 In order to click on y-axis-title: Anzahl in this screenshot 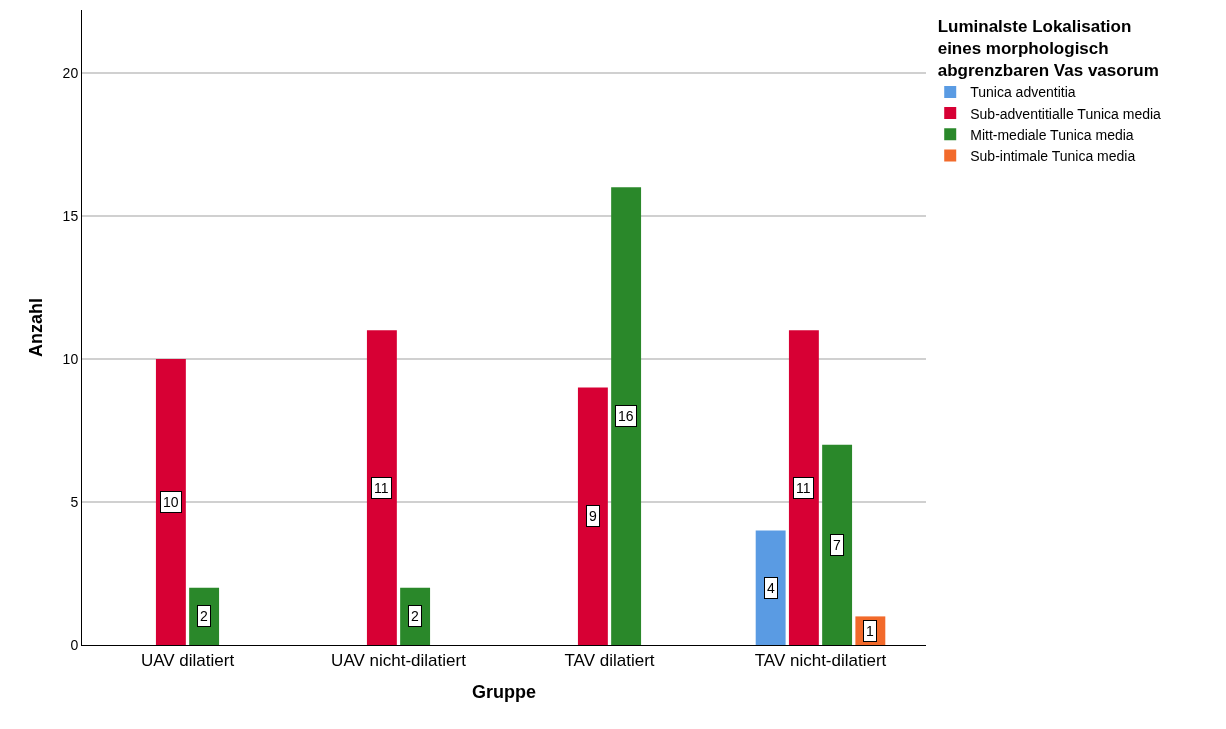, I will do `click(35, 327)`.